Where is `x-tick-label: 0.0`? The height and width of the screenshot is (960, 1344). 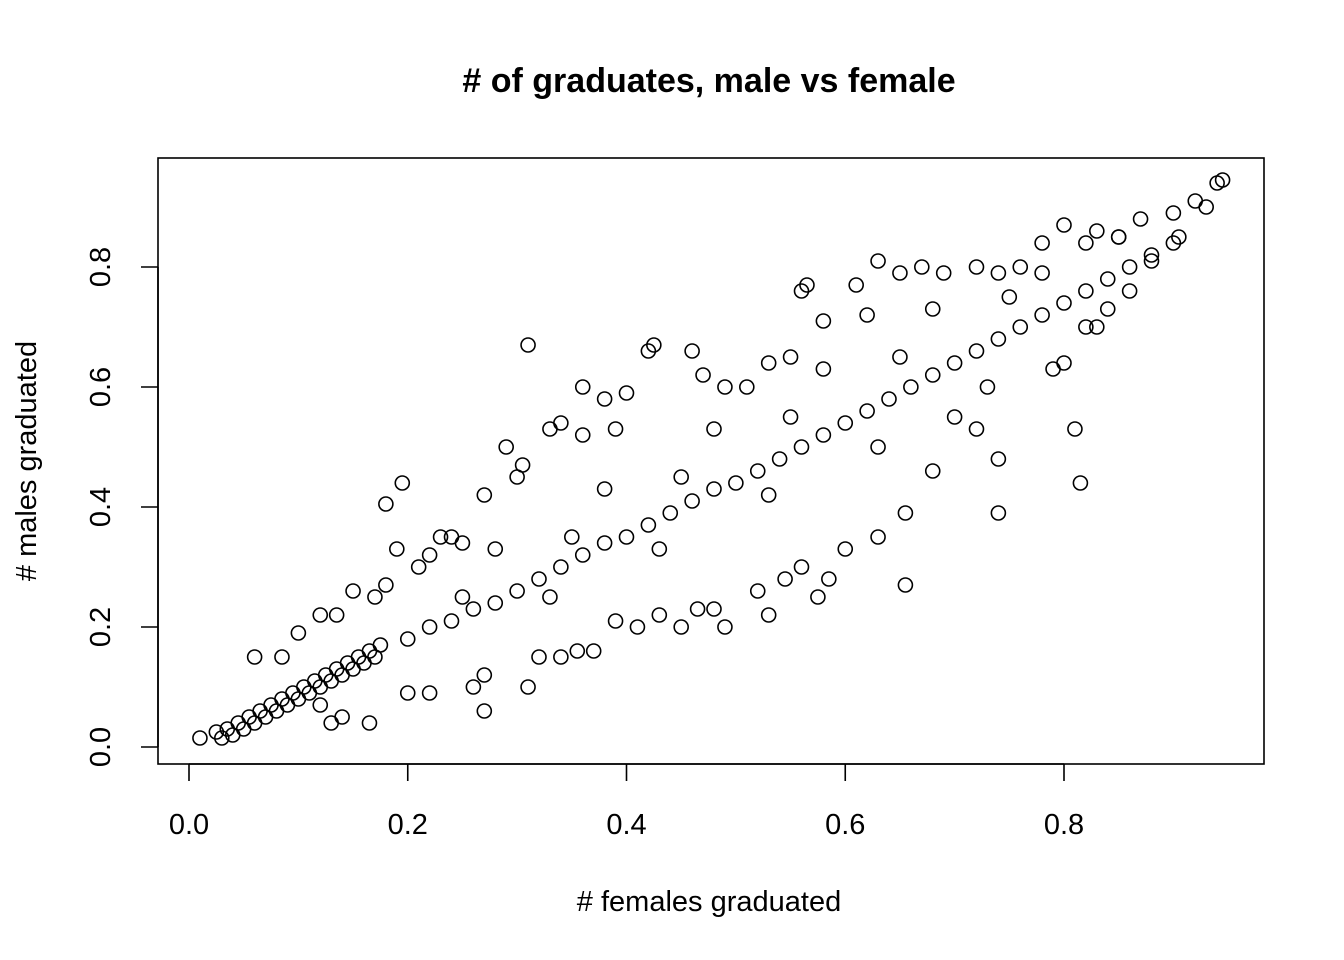
x-tick-label: 0.0 is located at coordinates (189, 825).